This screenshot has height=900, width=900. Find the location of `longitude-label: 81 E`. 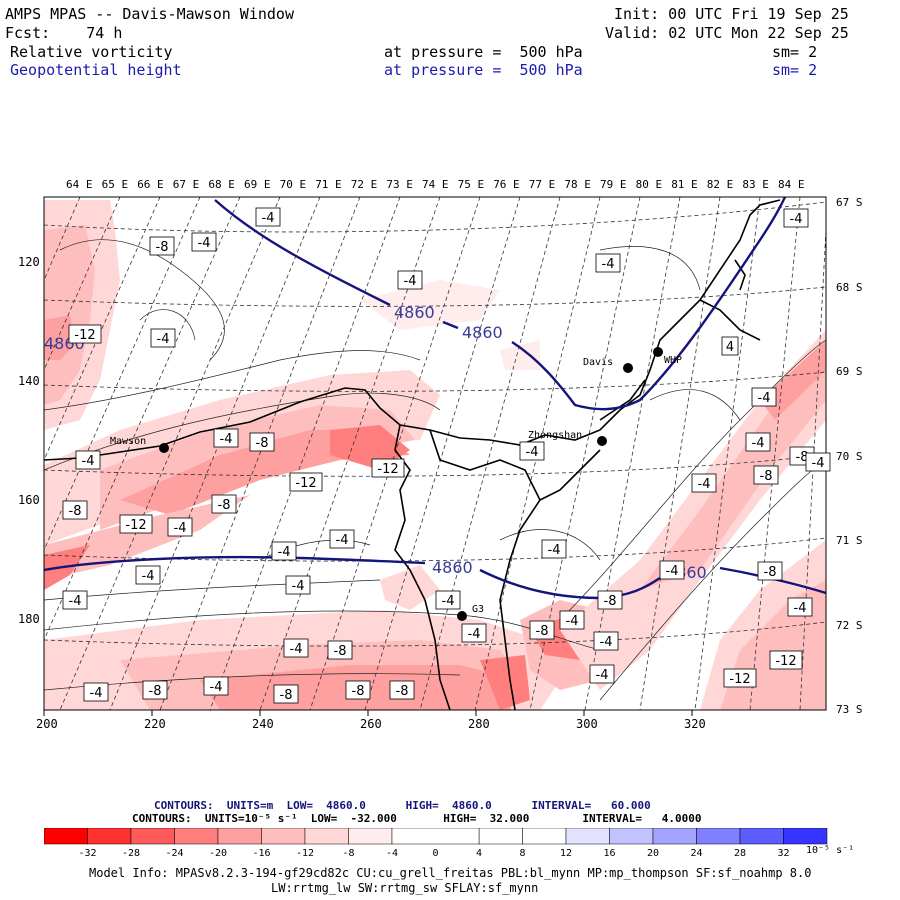

longitude-label: 81 E is located at coordinates (684, 184).